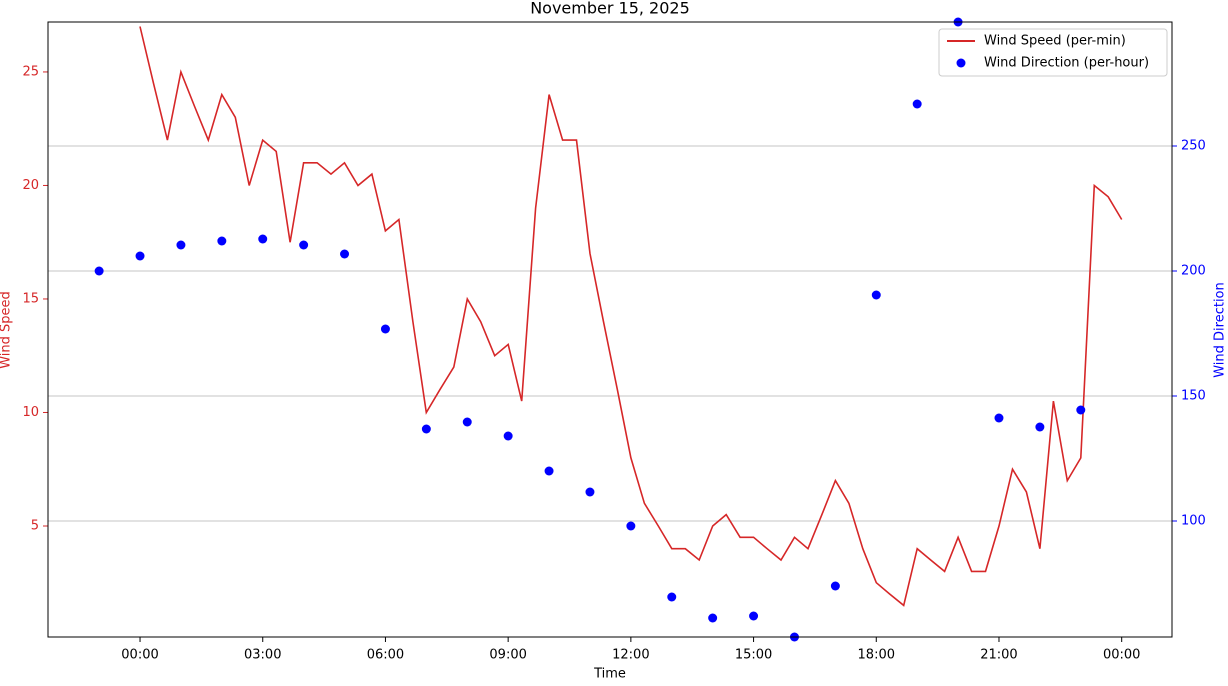  What do you see at coordinates (1193, 271) in the screenshot?
I see `y2-tick-label: 200` at bounding box center [1193, 271].